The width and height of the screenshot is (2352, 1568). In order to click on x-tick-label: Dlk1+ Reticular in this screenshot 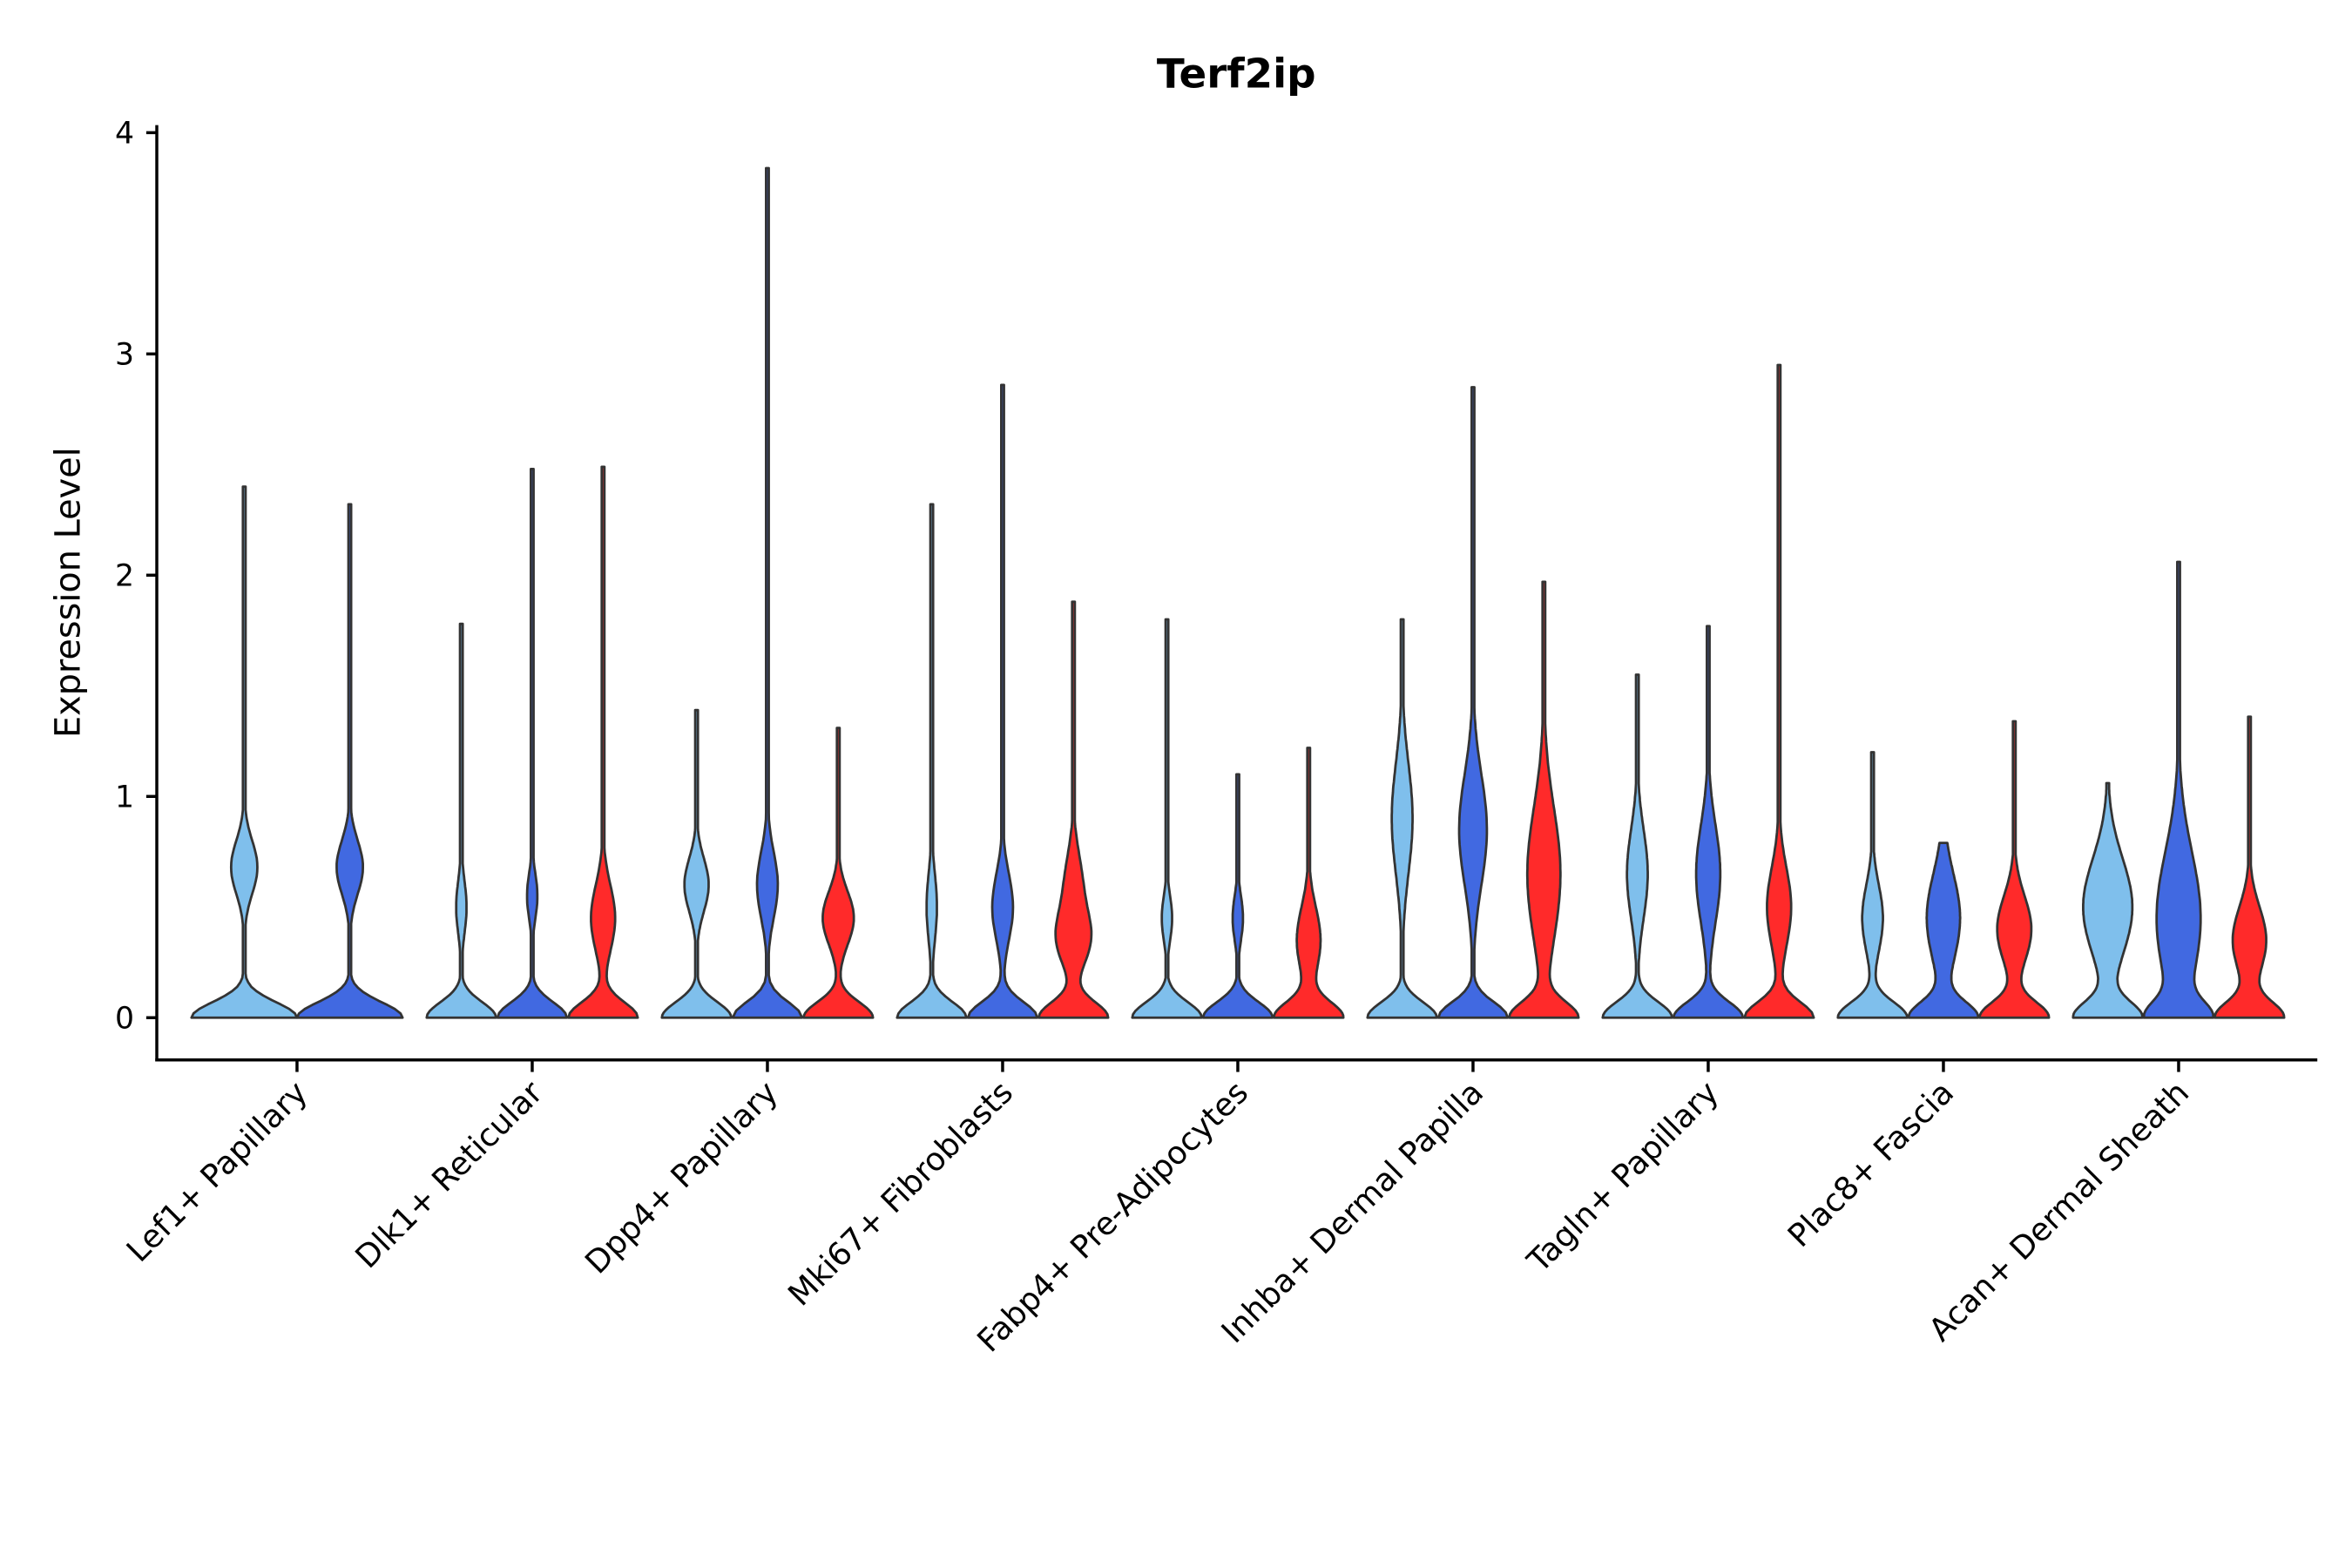, I will do `click(449, 1174)`.